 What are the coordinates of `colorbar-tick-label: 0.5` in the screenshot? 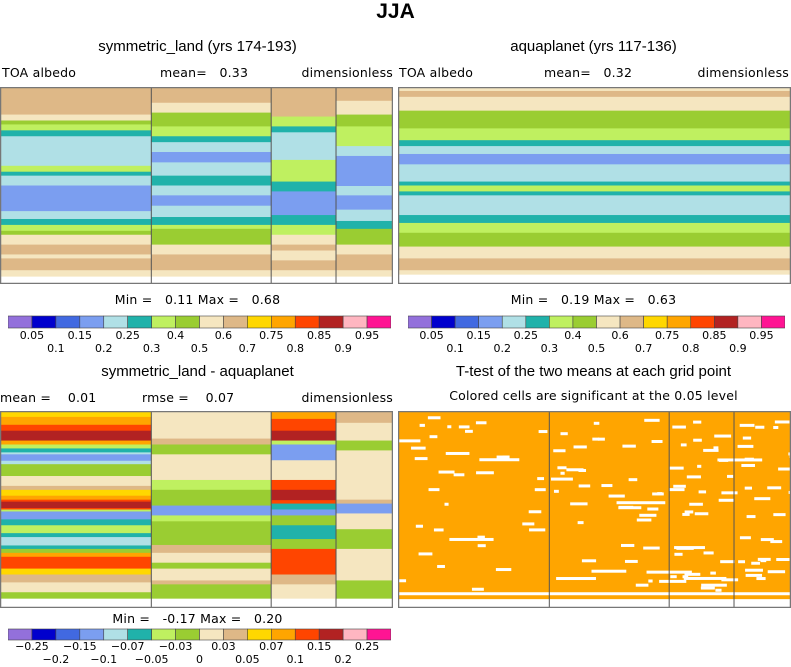 It's located at (596, 348).